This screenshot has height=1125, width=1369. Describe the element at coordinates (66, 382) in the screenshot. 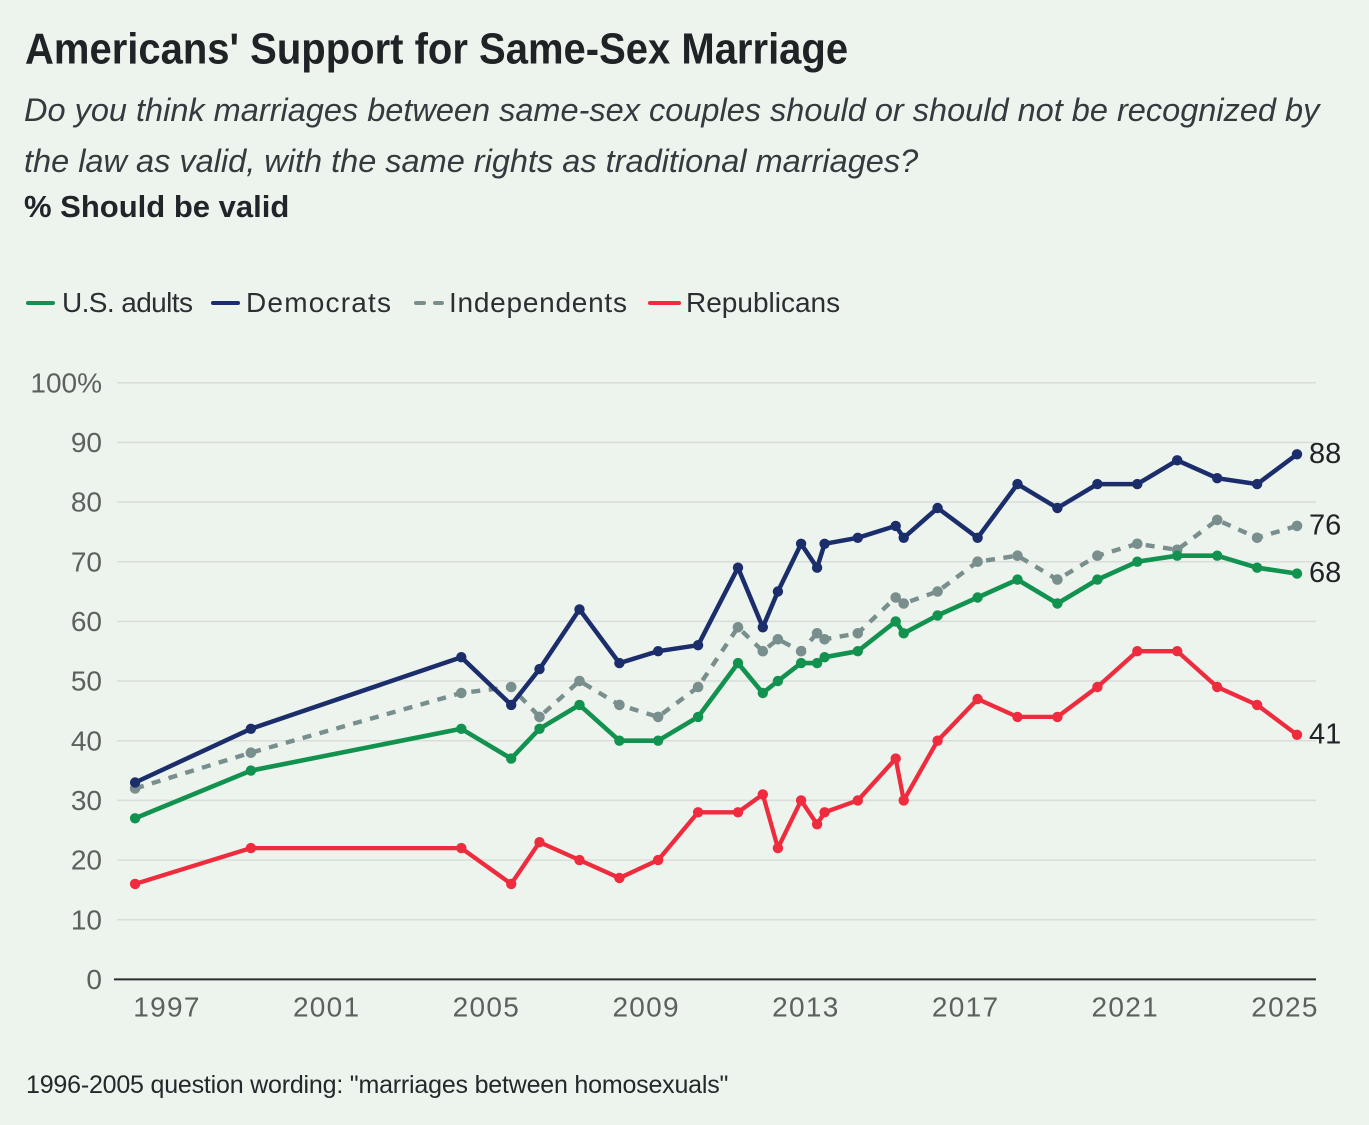

I see `svg-text: 100%` at that location.